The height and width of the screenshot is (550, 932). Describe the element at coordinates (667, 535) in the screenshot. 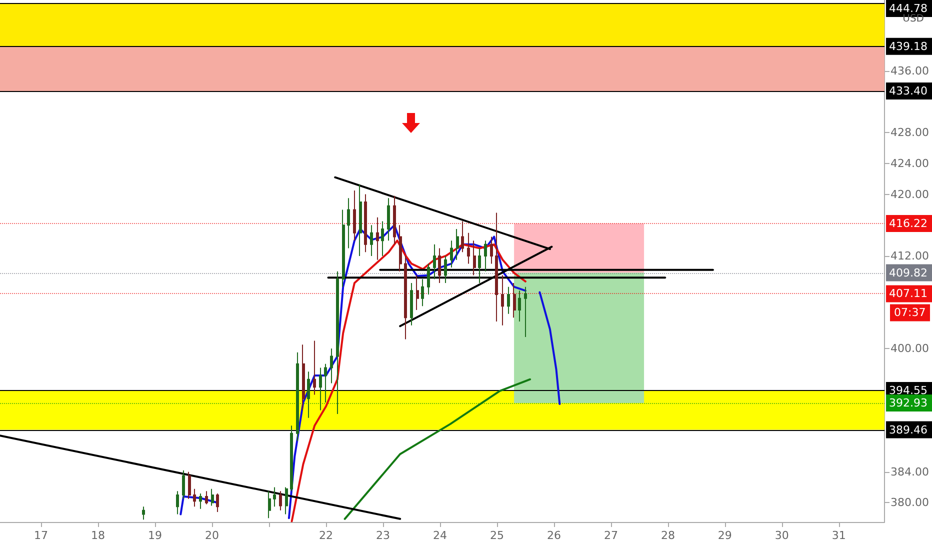

I see `x-tick-label: 28` at that location.